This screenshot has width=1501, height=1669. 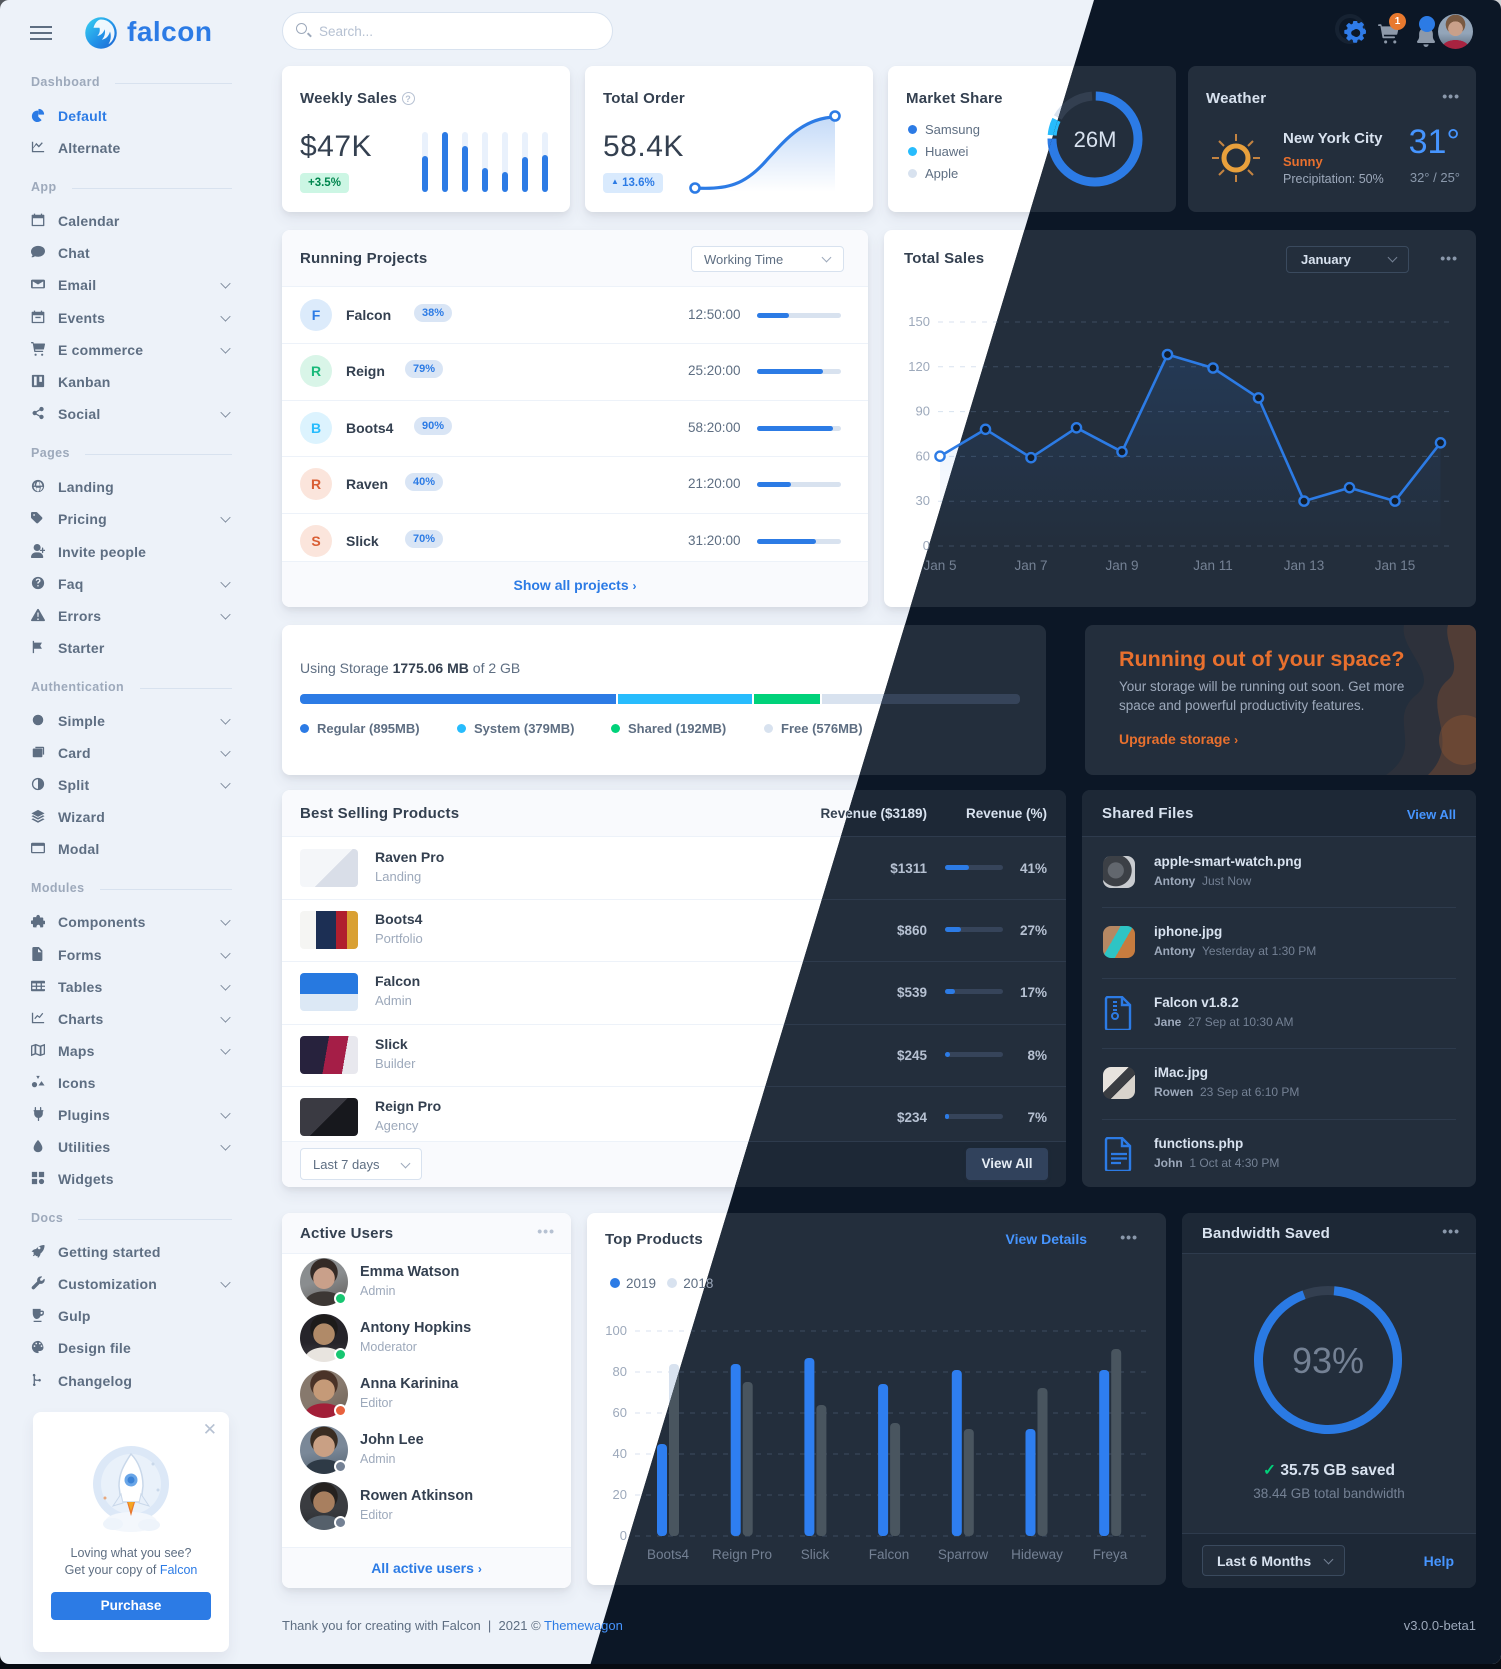 I want to click on svg-text: Freya, so click(x=1110, y=1554).